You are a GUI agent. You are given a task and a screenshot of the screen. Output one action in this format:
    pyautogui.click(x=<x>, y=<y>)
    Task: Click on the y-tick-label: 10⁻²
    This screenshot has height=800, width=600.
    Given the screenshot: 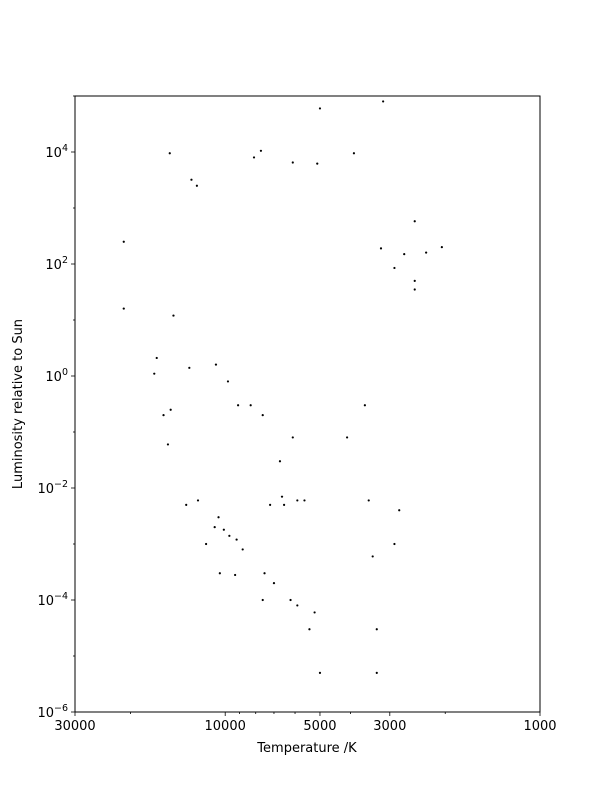 What is the action you would take?
    pyautogui.click(x=52, y=488)
    